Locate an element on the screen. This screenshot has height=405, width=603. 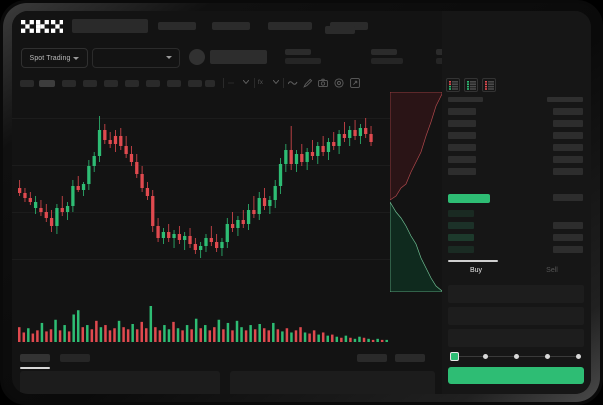
stat-change is located at coordinates (387, 56).